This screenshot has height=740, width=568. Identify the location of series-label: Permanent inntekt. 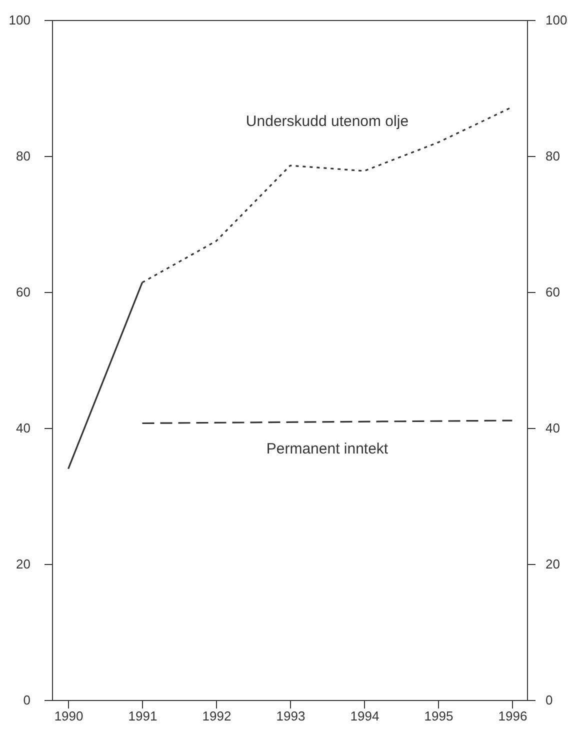
(327, 449).